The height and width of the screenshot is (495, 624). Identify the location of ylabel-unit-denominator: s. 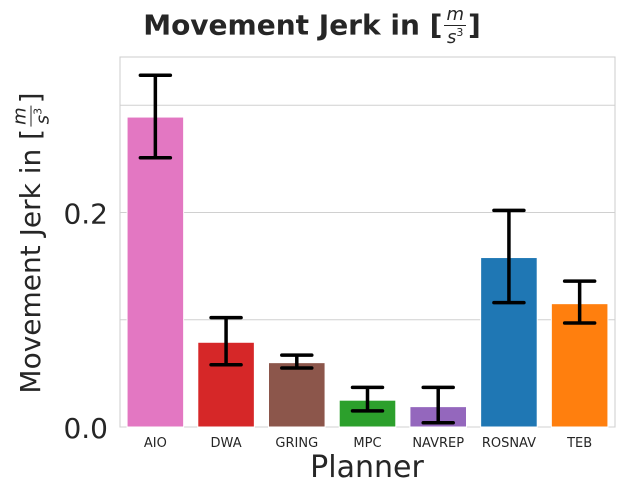
(43, 119).